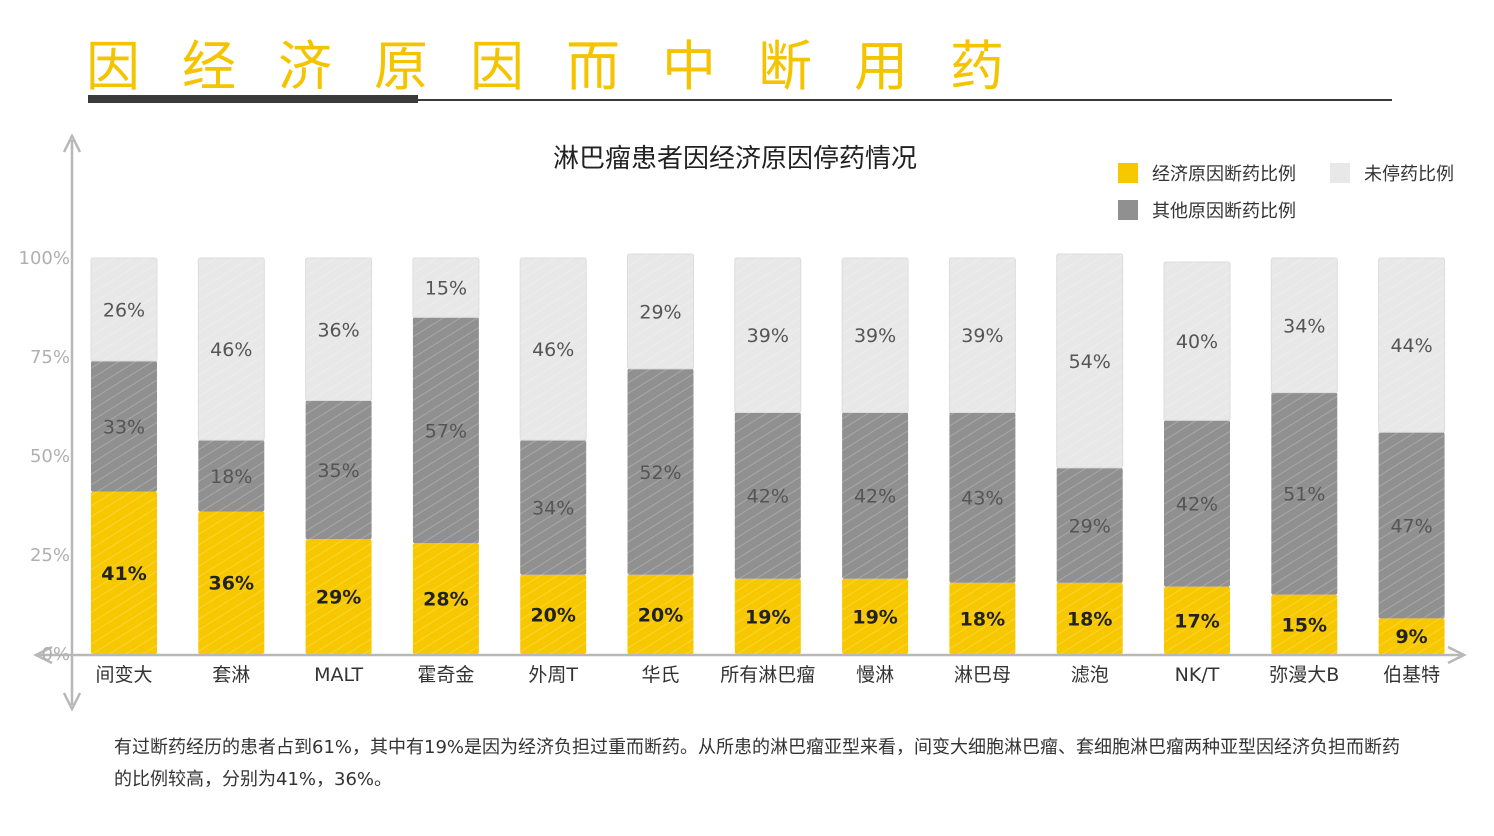  I want to click on data-label-economic: 28%, so click(445, 600).